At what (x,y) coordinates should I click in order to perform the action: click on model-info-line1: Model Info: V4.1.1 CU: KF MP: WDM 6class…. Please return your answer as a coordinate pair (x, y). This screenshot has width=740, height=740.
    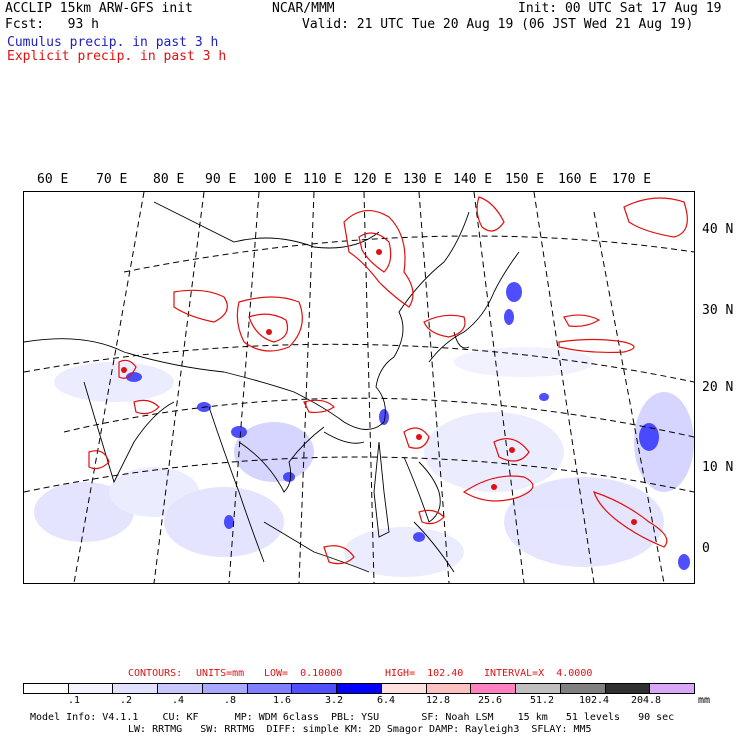
    Looking at the image, I should click on (352, 717).